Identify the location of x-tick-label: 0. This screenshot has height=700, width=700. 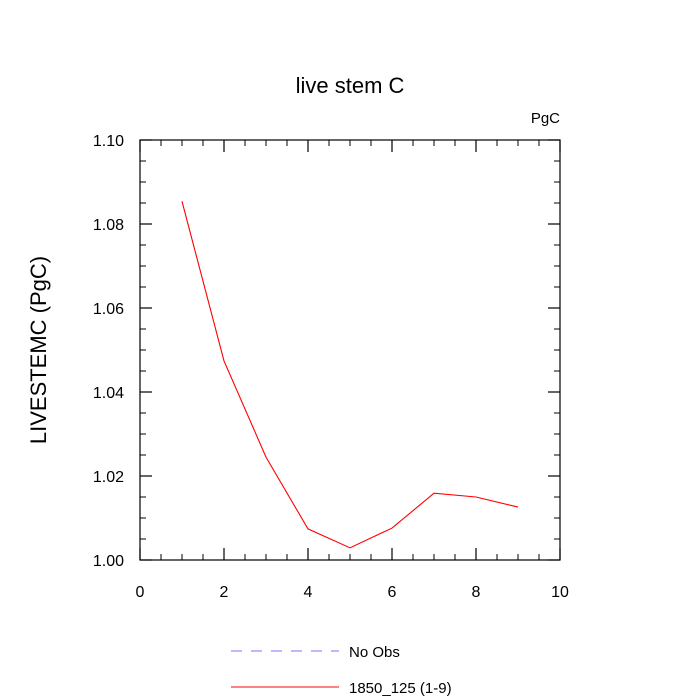
(140, 592).